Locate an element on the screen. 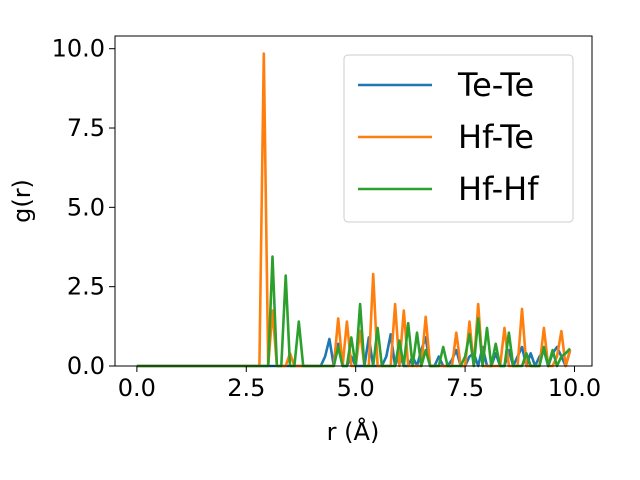 Image resolution: width=640 pixels, height=480 pixels. x-tick-label: 10.0 is located at coordinates (574, 388).